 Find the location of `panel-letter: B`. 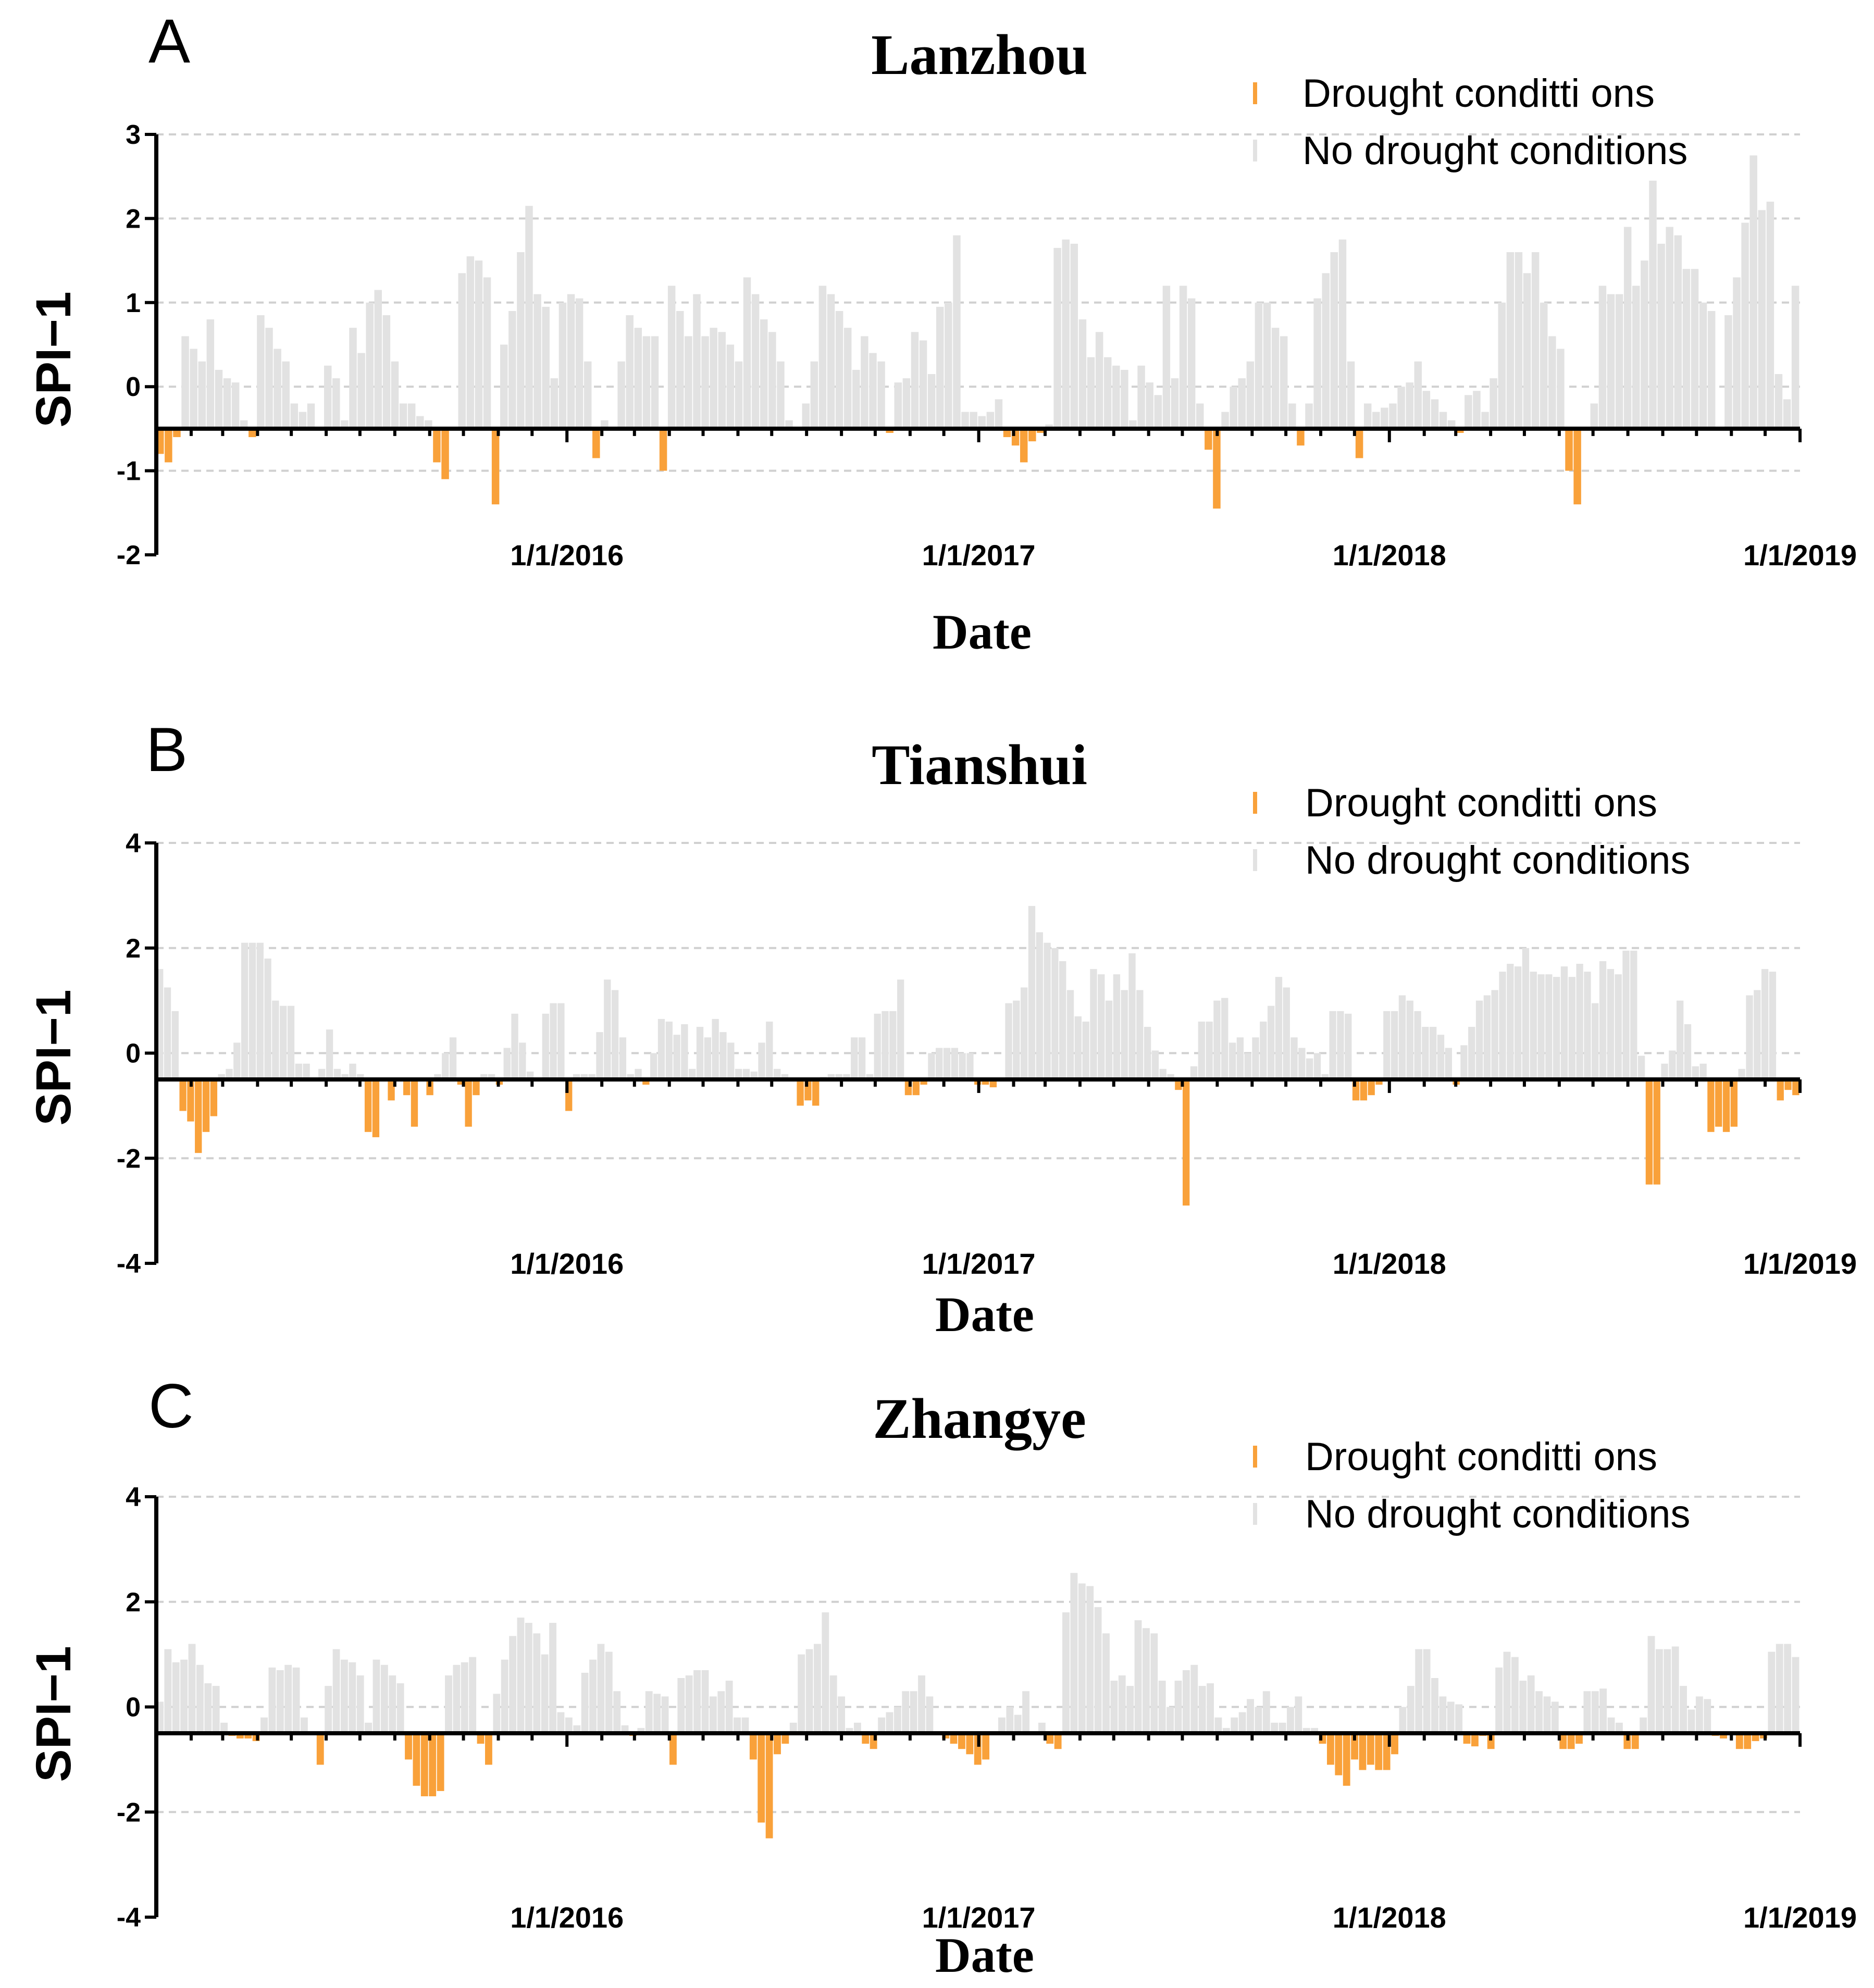

panel-letter: B is located at coordinates (167, 750).